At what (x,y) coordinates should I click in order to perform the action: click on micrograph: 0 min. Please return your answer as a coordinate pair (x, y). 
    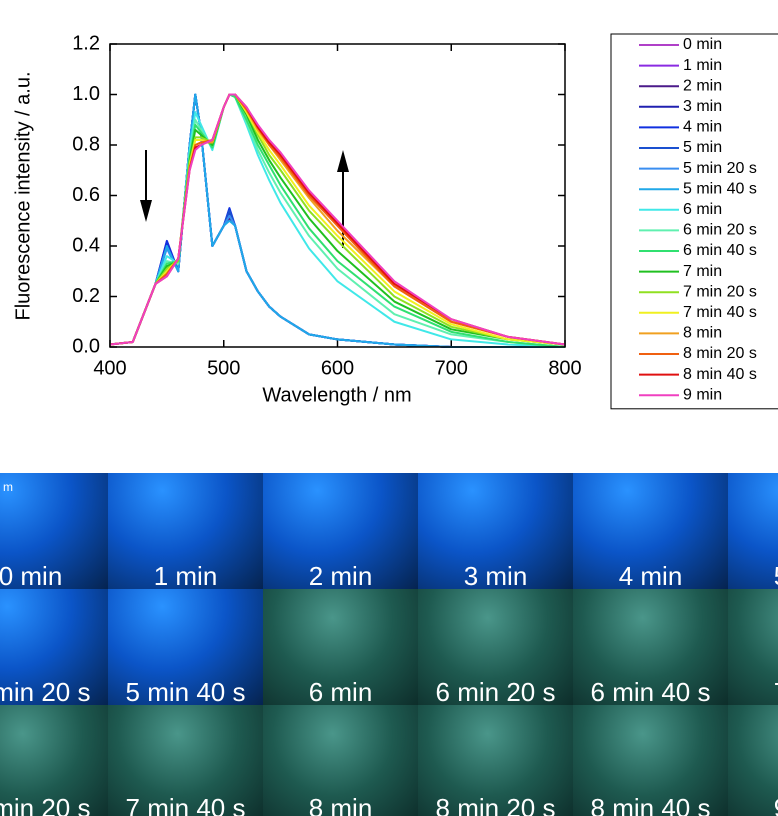
    Looking at the image, I should click on (54, 531).